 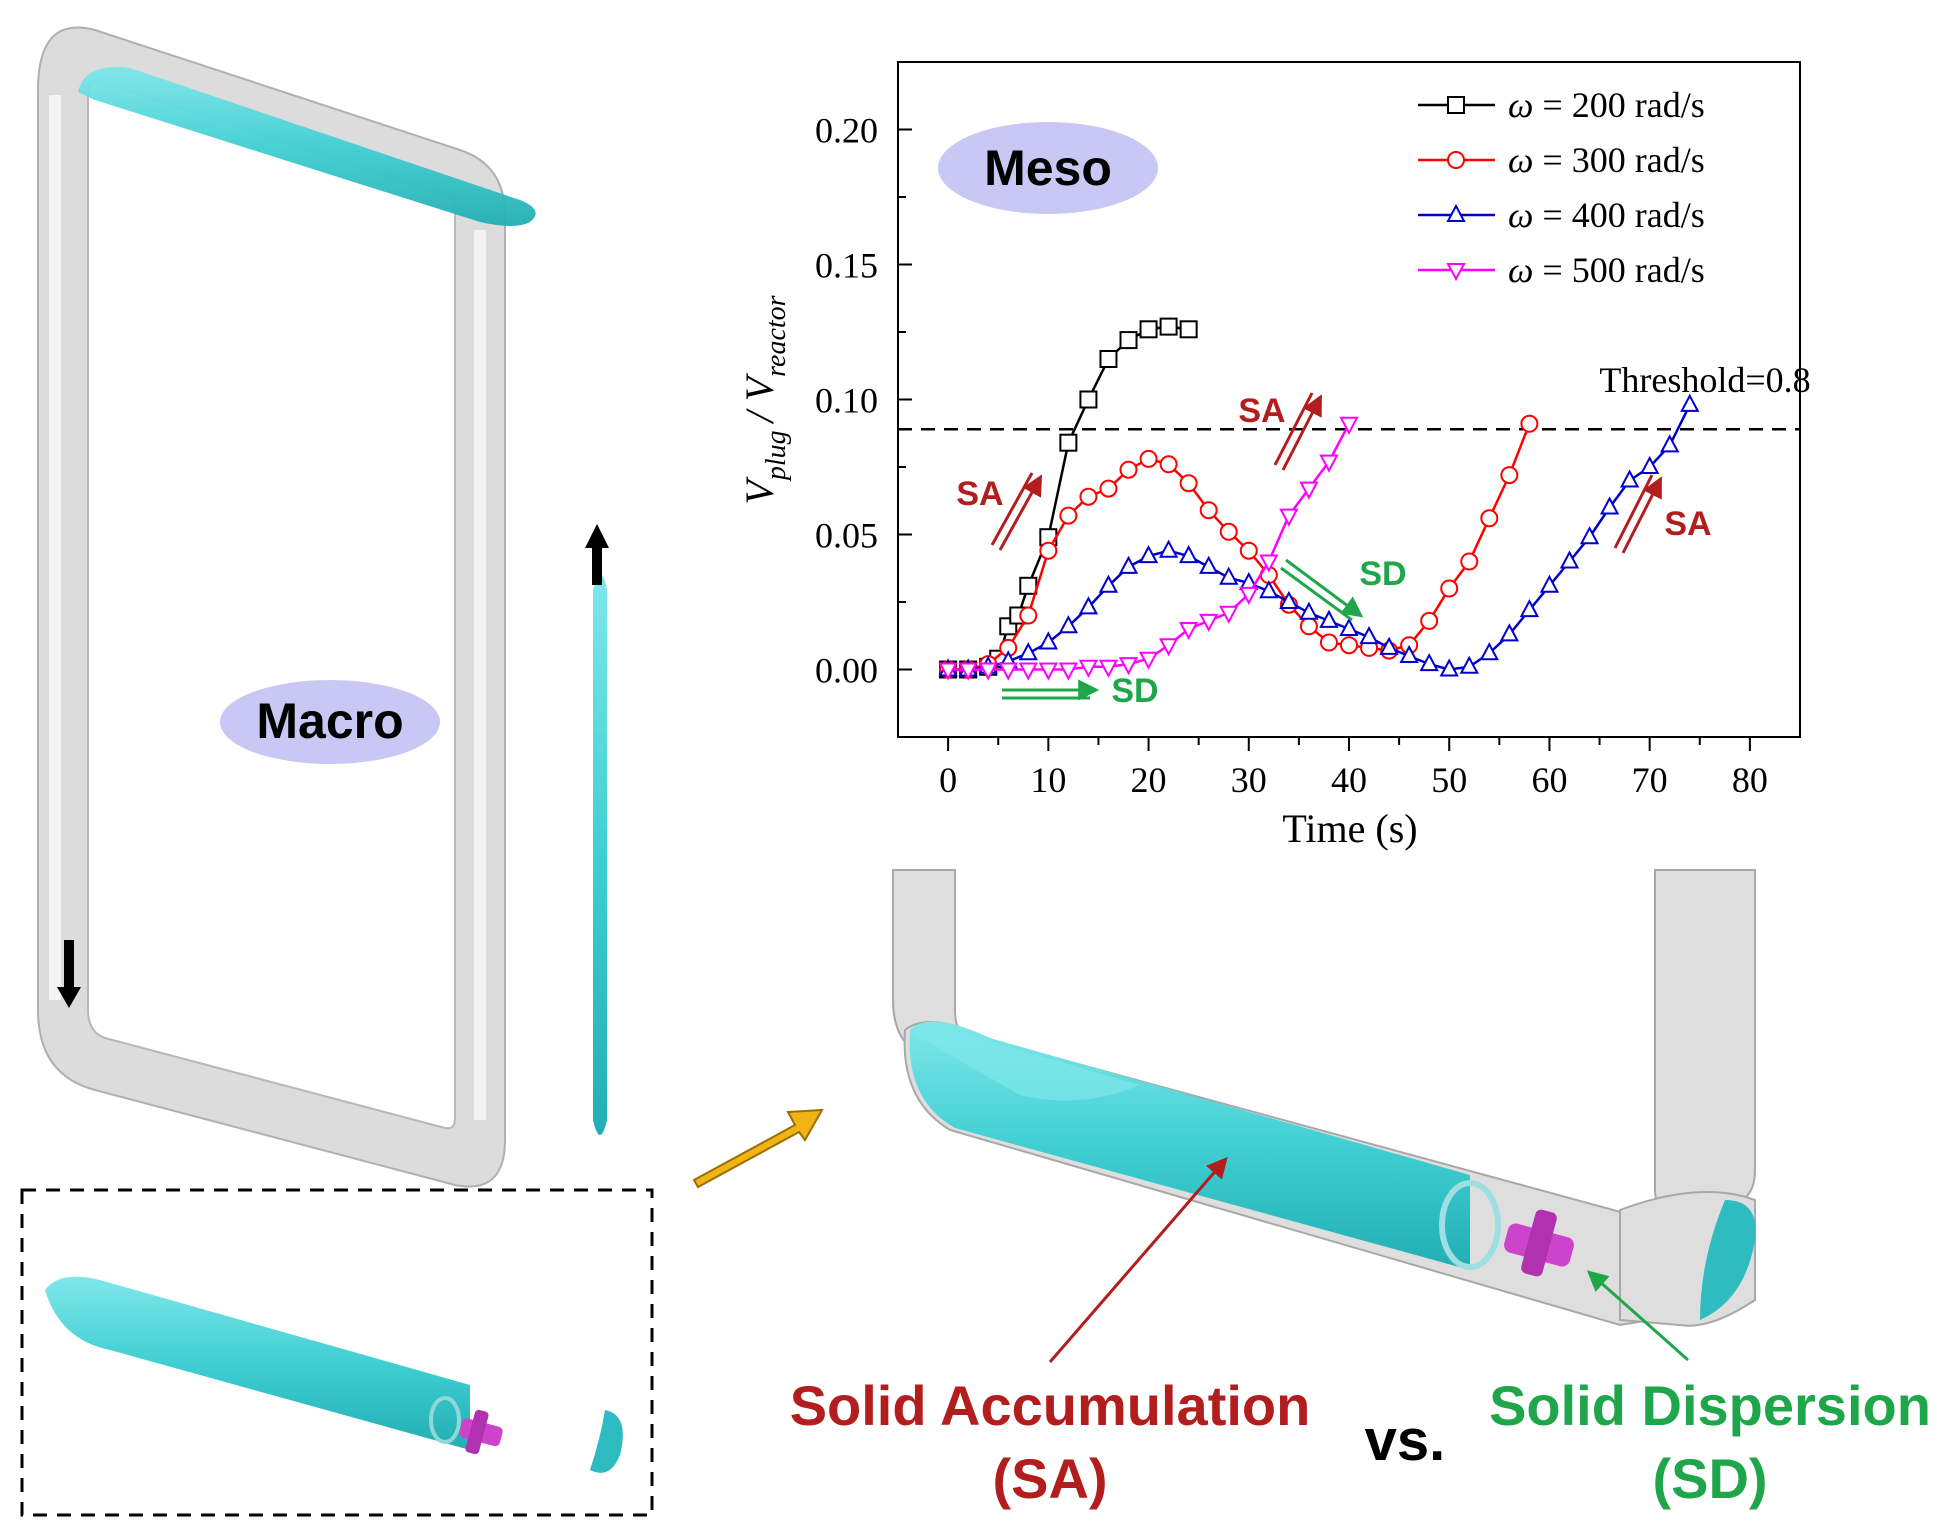 What do you see at coordinates (1349, 780) in the screenshot?
I see `x-tick-label: 40` at bounding box center [1349, 780].